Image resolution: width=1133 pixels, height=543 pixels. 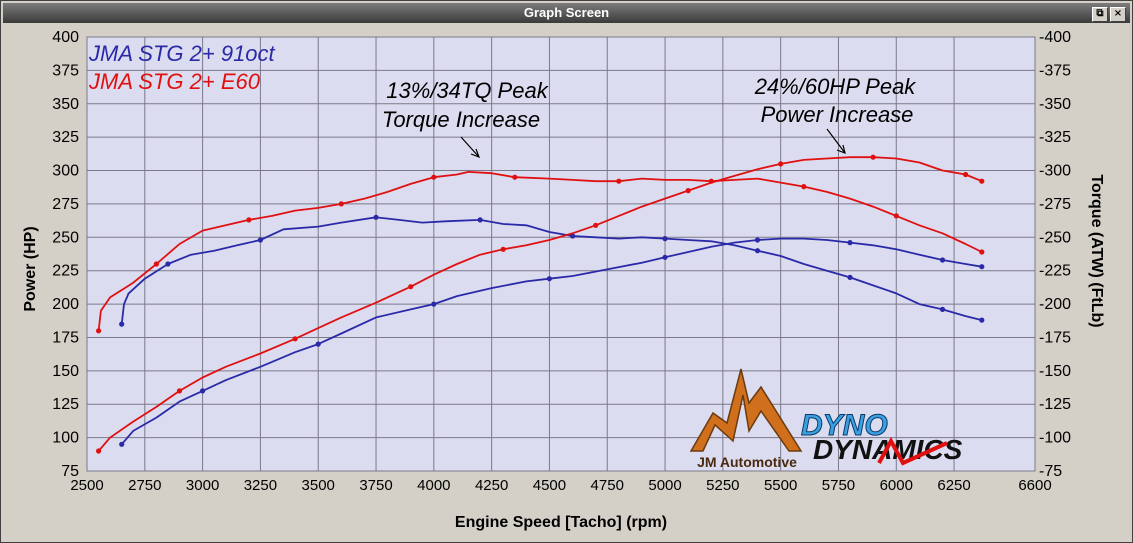 What do you see at coordinates (607, 485) in the screenshot?
I see `x-tick-label: 4750` at bounding box center [607, 485].